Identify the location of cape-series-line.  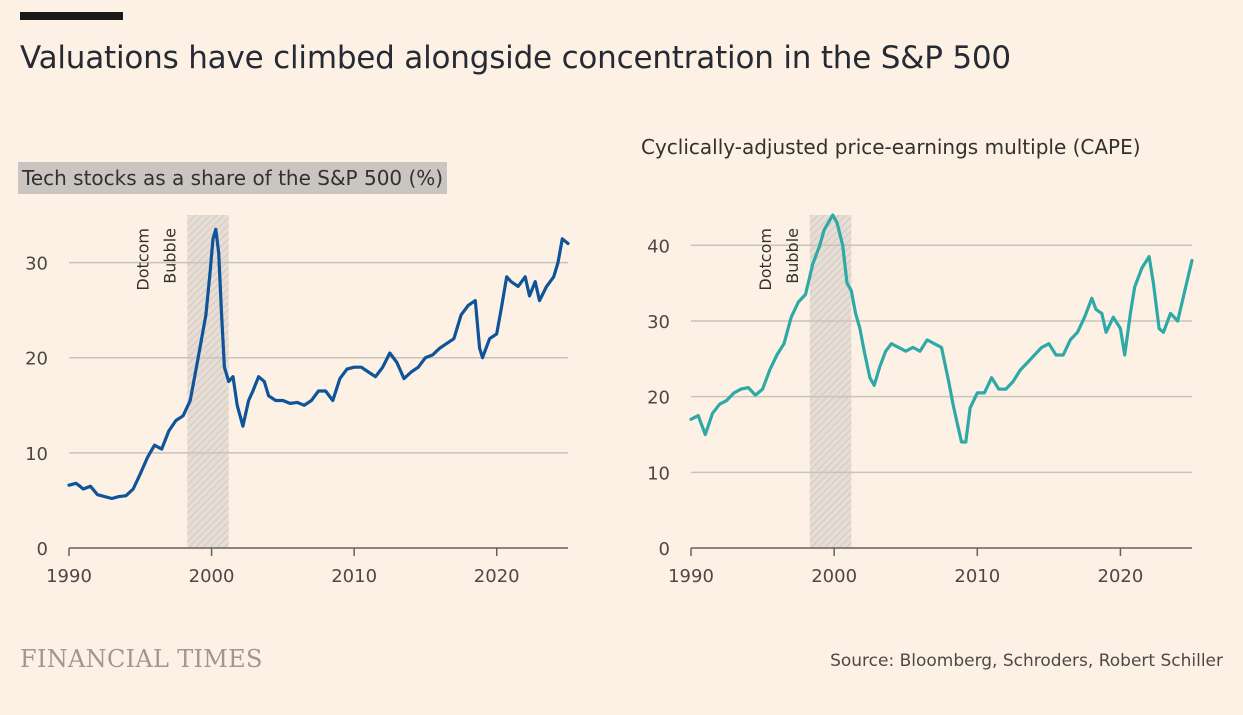
(941, 328).